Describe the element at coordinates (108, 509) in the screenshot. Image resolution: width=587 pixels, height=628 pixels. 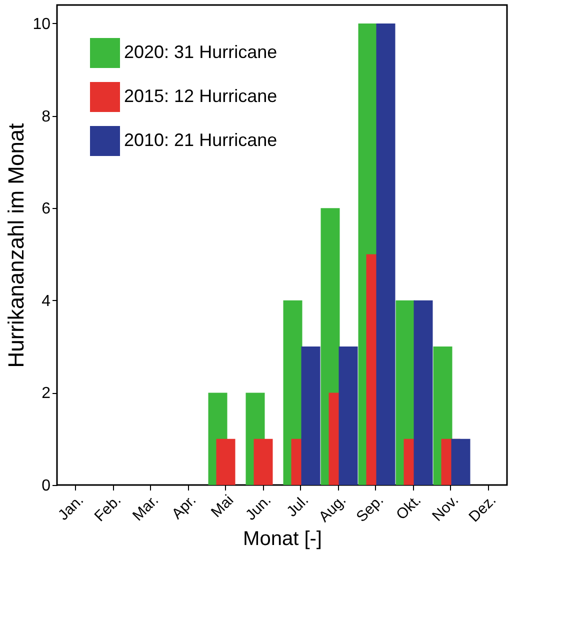
I see `x-tick-label: Feb.` at that location.